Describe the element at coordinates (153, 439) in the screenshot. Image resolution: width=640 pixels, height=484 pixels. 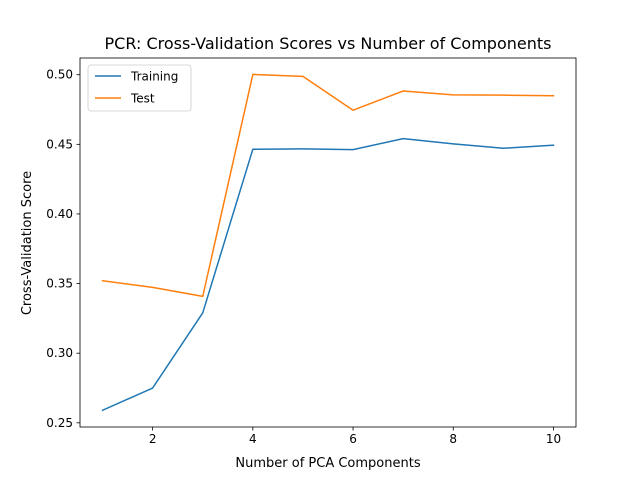
I see `x-tick-label: 2` at that location.